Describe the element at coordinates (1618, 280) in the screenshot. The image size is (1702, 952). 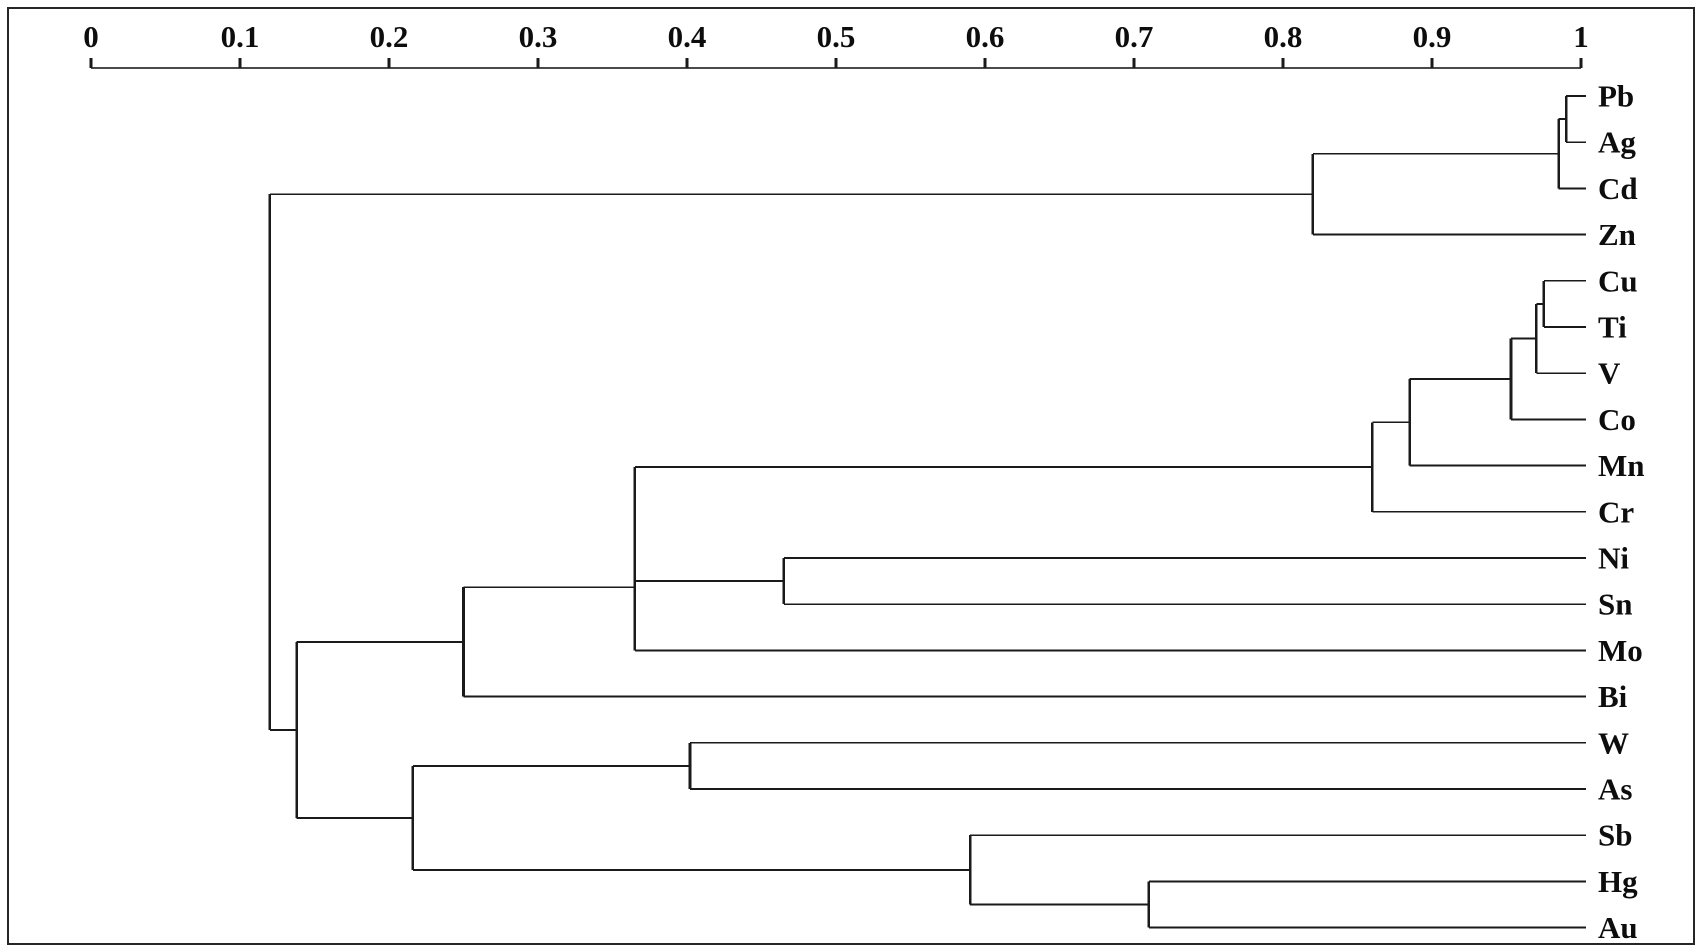
I see `leaf-label: Cu` at that location.